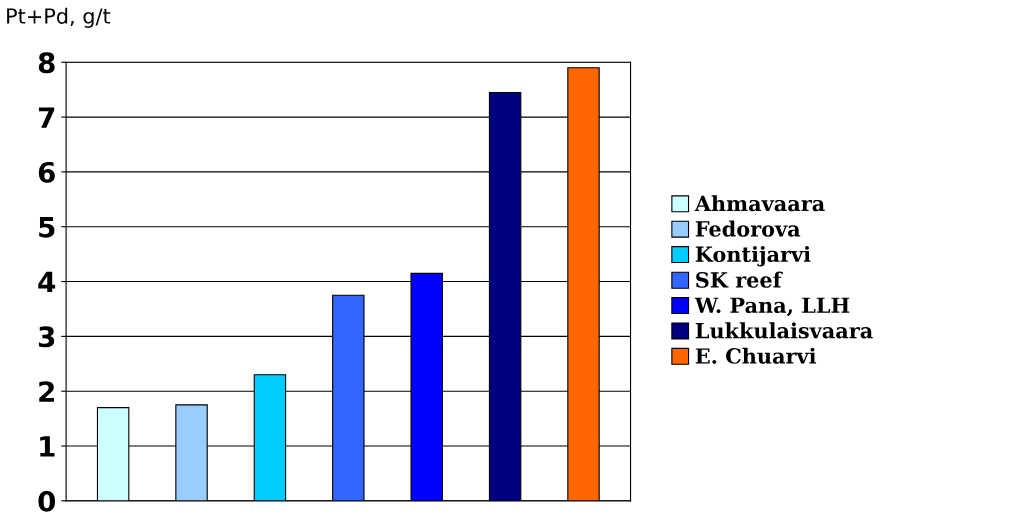 The height and width of the screenshot is (519, 1017). What do you see at coordinates (47, 282) in the screenshot?
I see `y-tick-label: 4` at bounding box center [47, 282].